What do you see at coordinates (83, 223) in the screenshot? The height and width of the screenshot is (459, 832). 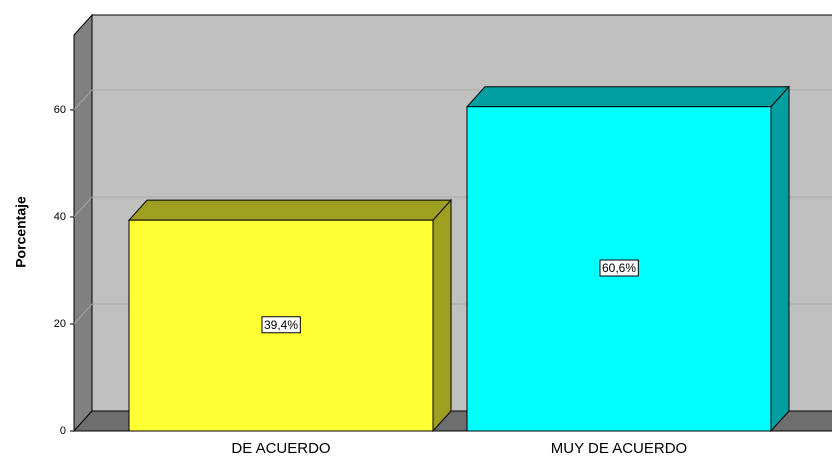 I see `left-wall` at bounding box center [83, 223].